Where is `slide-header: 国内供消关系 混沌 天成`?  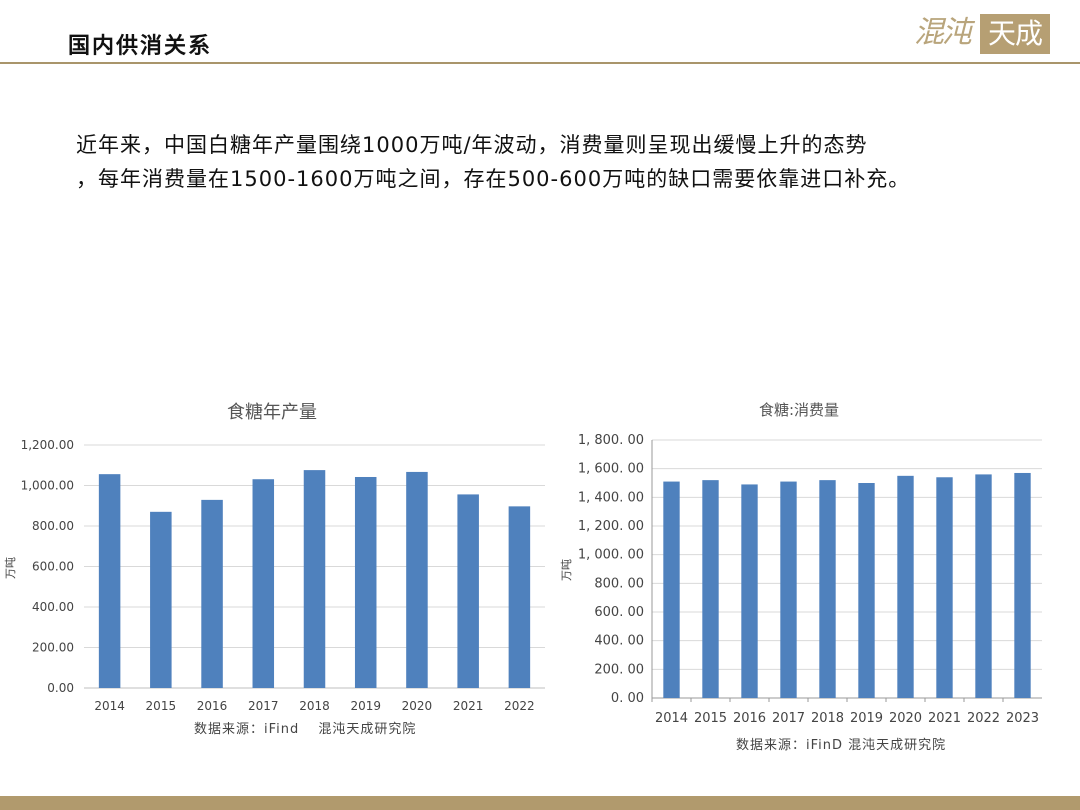
slide-header: 国内供消关系 混沌 天成 is located at coordinates (540, 33).